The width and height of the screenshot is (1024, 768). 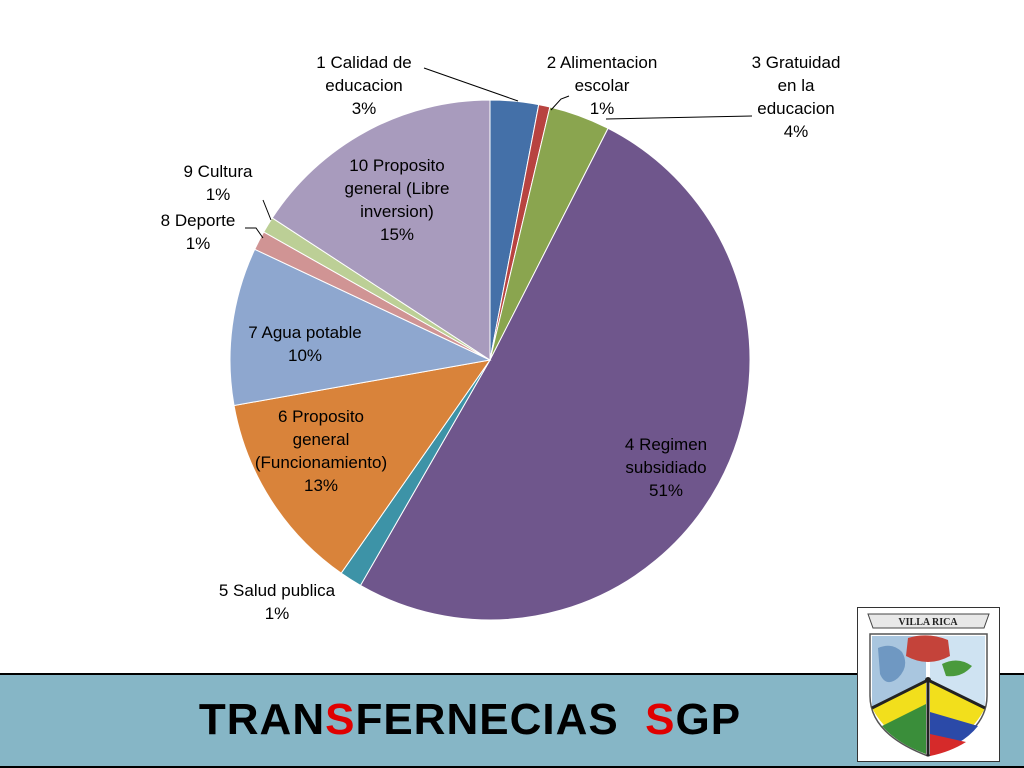 What do you see at coordinates (219, 183) in the screenshot?
I see `slice-label-9: 9 Cultura 1%` at bounding box center [219, 183].